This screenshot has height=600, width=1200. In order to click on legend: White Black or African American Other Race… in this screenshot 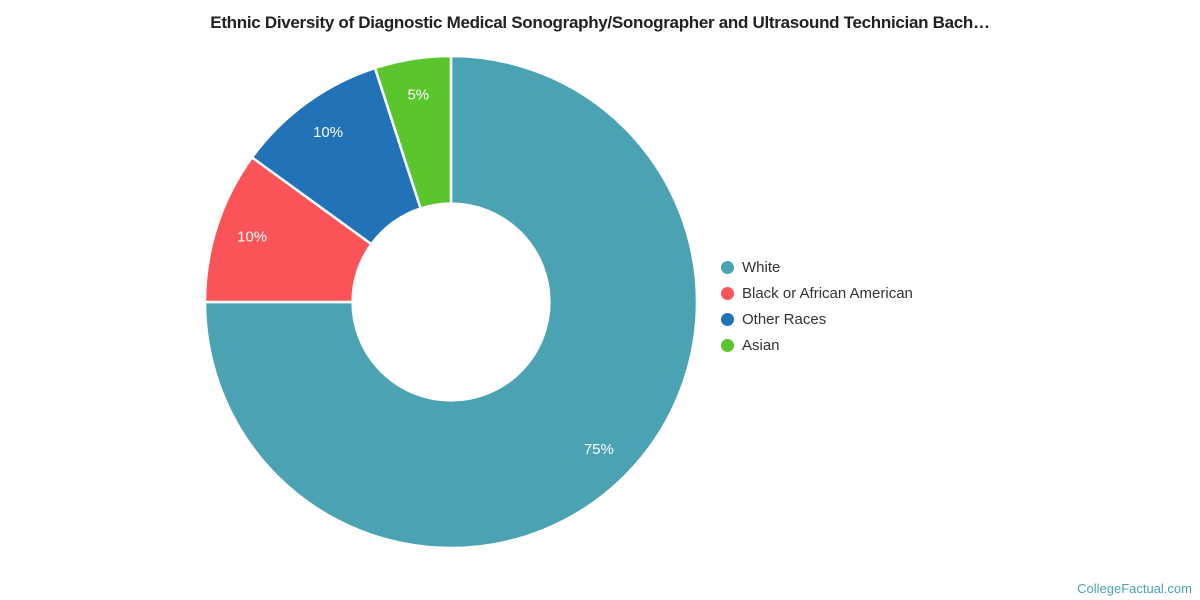, I will do `click(817, 306)`.